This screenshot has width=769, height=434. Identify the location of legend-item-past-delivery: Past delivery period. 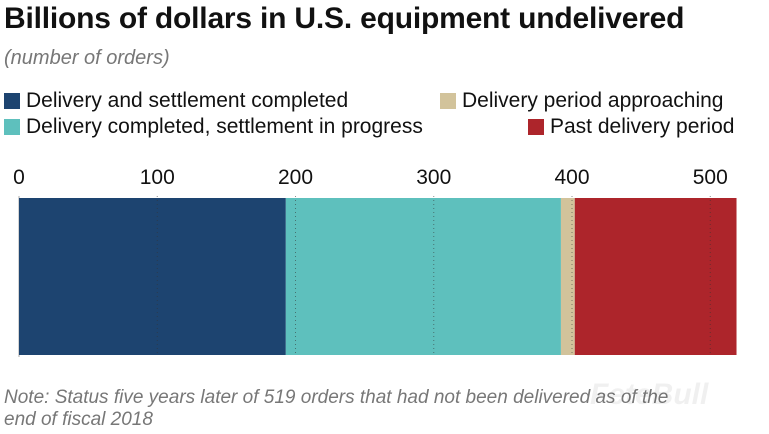
(631, 127).